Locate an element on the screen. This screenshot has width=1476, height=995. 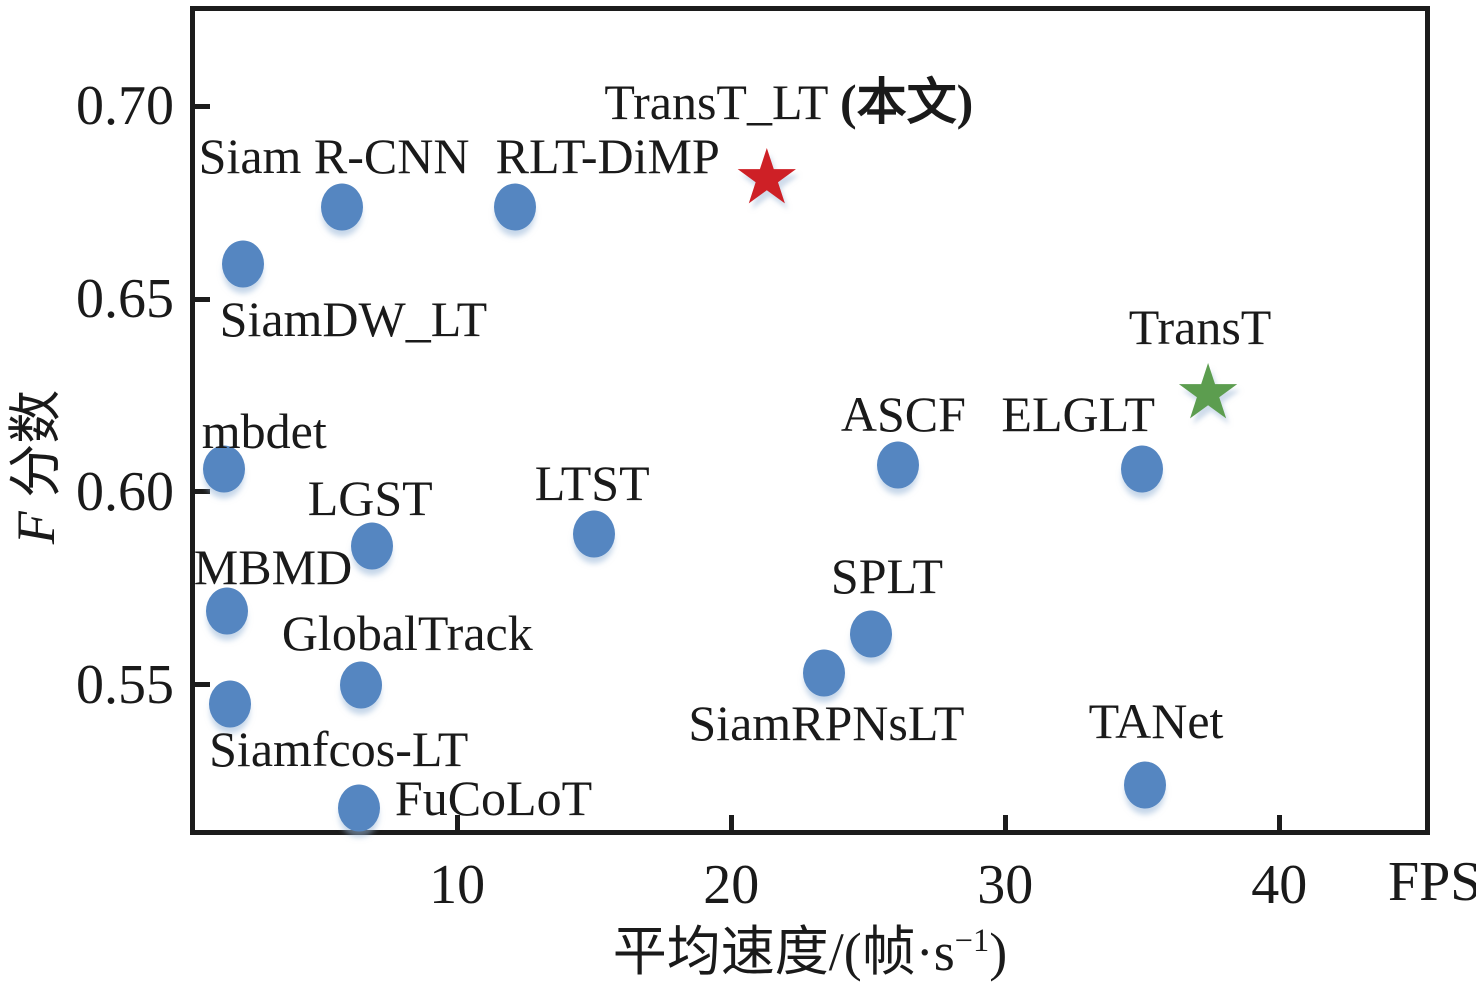
point-rlt-dimp is located at coordinates (514, 206).